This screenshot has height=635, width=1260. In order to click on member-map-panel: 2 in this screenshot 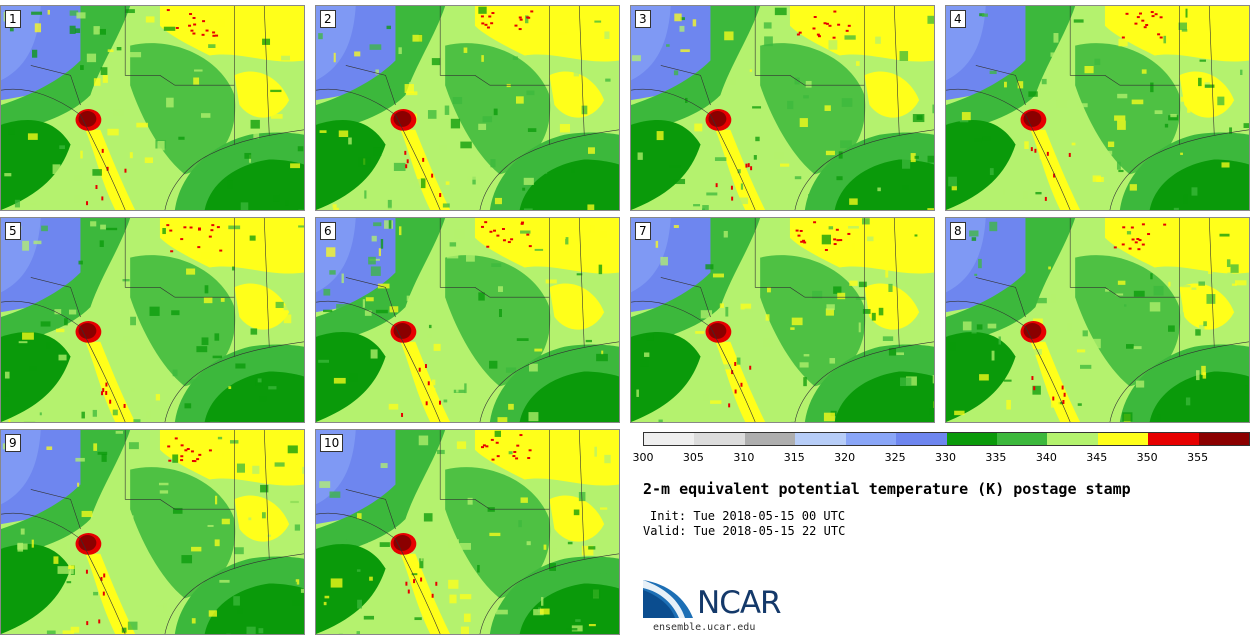, I will do `click(467, 108)`.